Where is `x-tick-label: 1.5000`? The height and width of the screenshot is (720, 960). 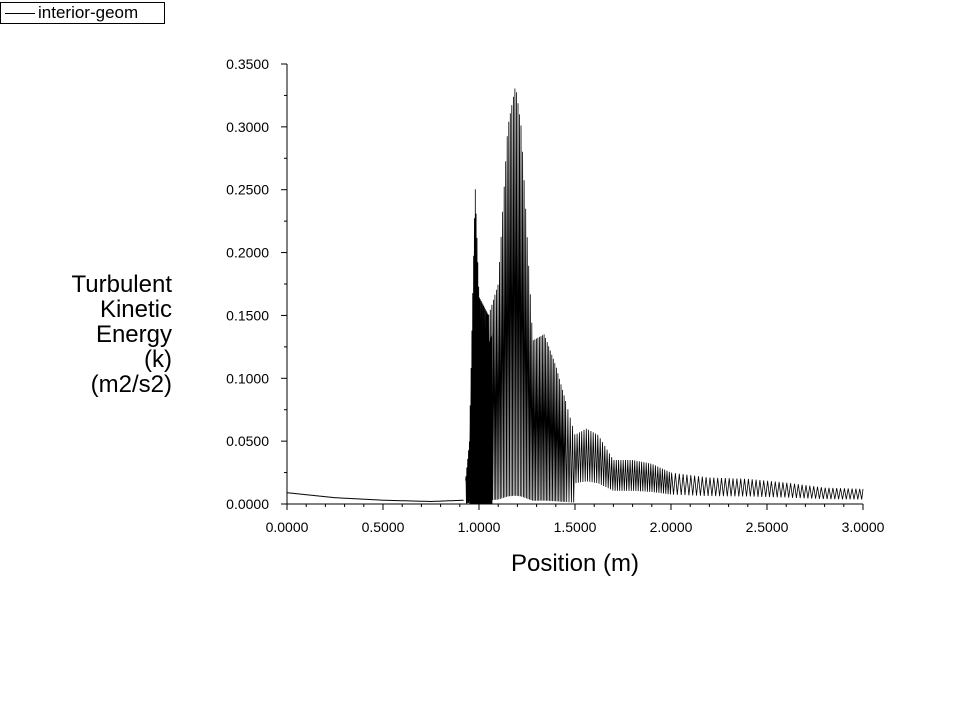 x-tick-label: 1.5000 is located at coordinates (575, 527).